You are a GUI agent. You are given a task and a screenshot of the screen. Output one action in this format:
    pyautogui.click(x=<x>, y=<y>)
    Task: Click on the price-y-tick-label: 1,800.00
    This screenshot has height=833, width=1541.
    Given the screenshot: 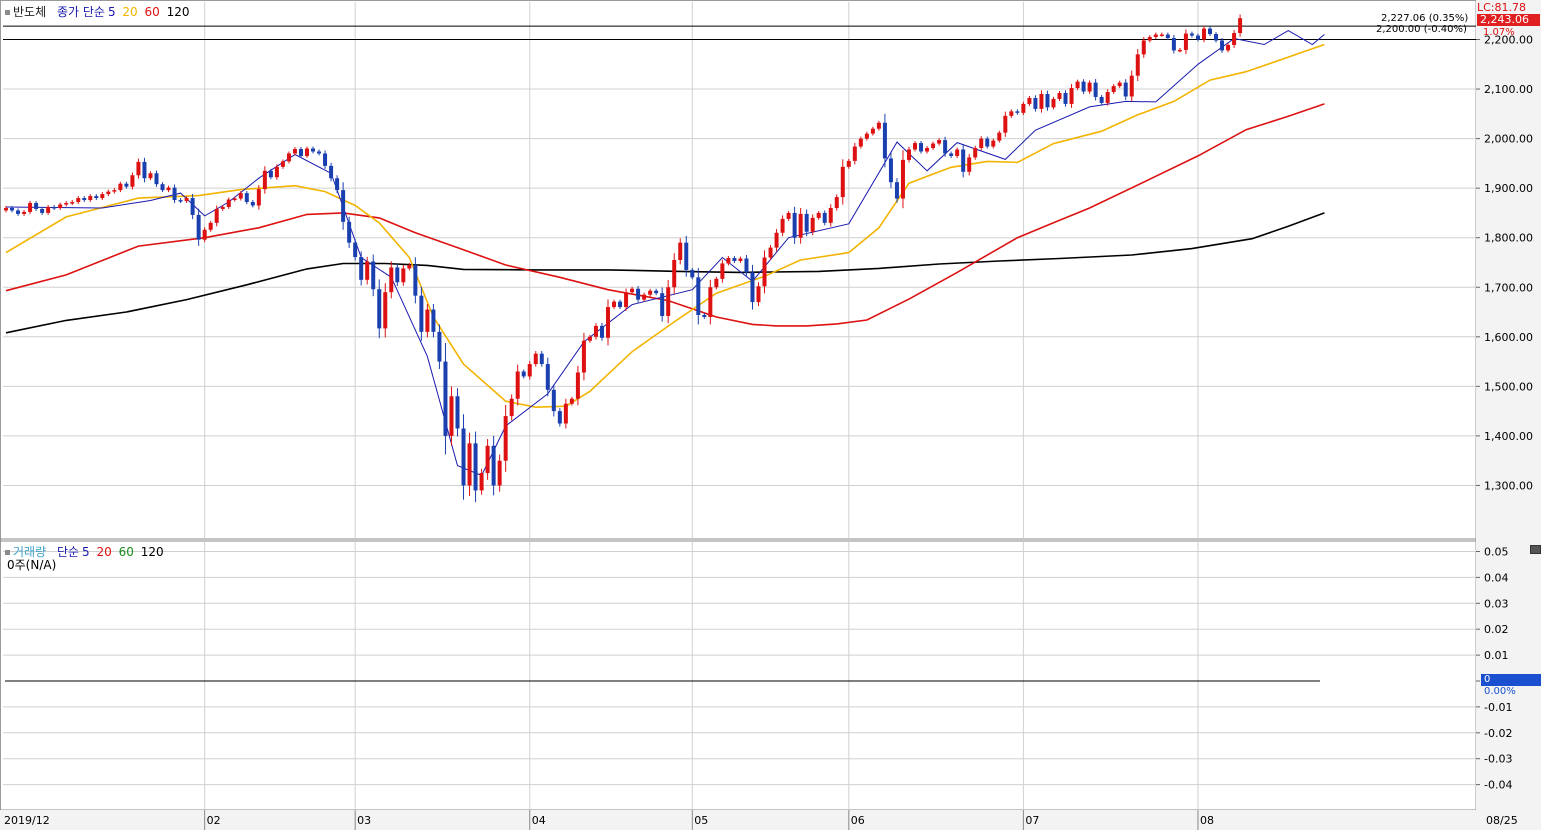 What is the action you would take?
    pyautogui.click(x=1508, y=238)
    